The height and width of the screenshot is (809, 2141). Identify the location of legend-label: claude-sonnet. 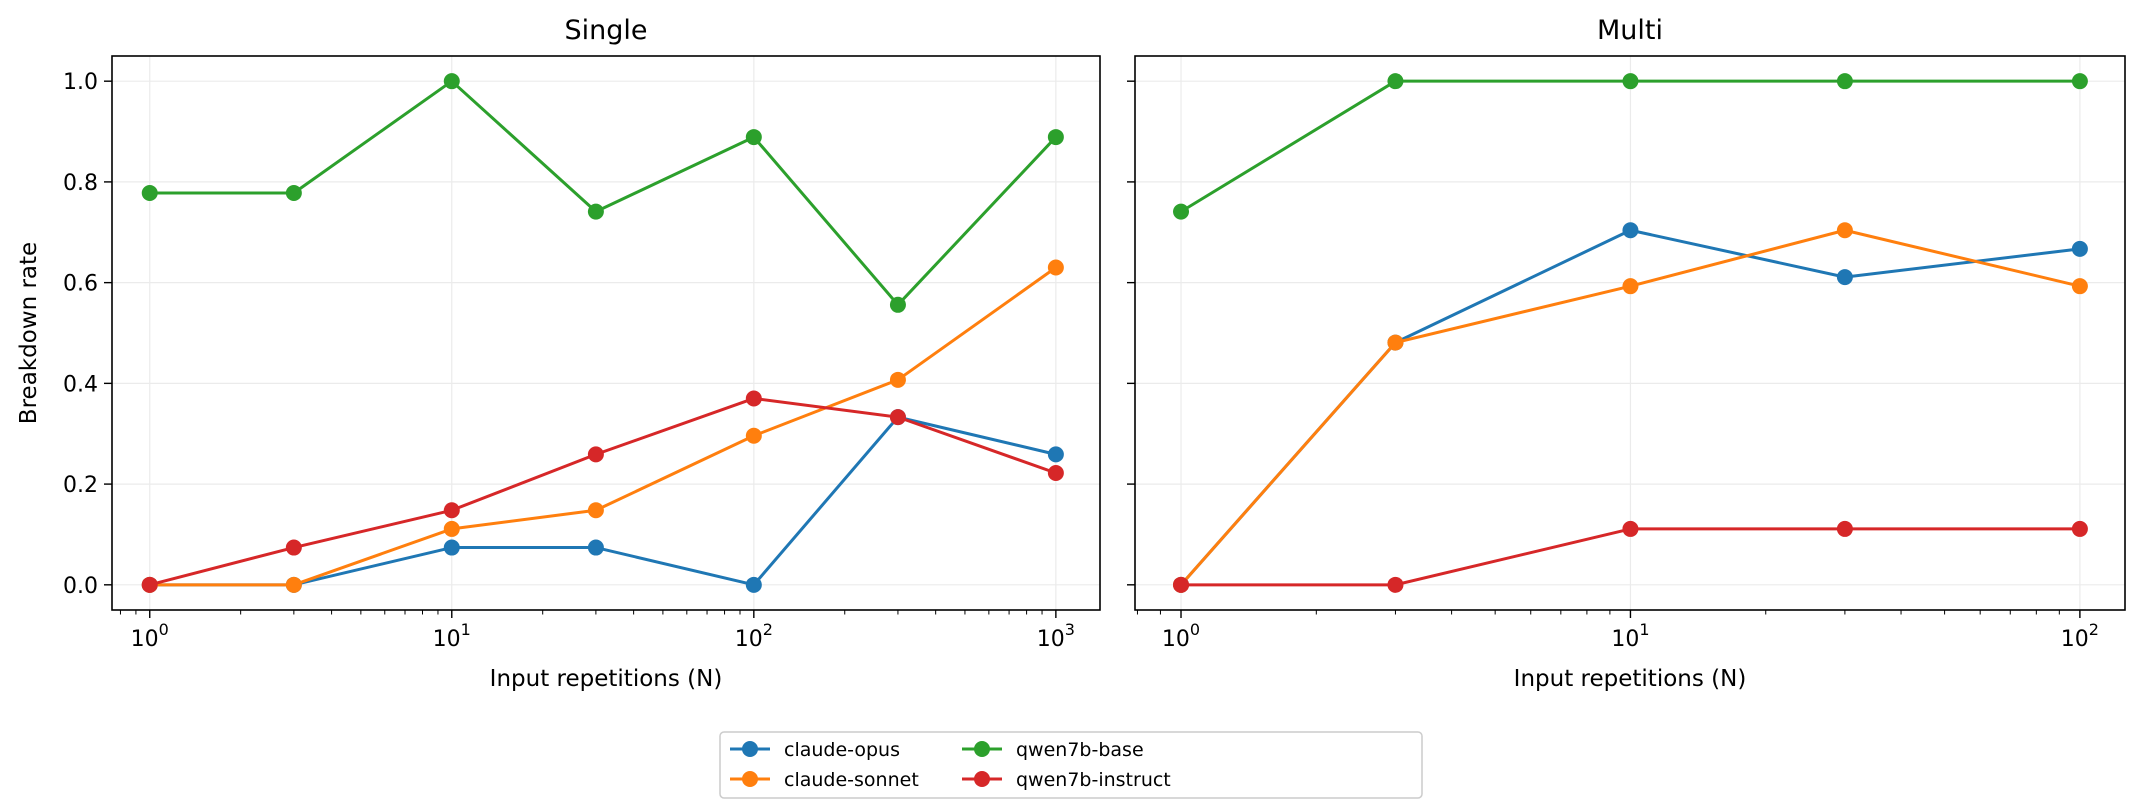
(851, 780).